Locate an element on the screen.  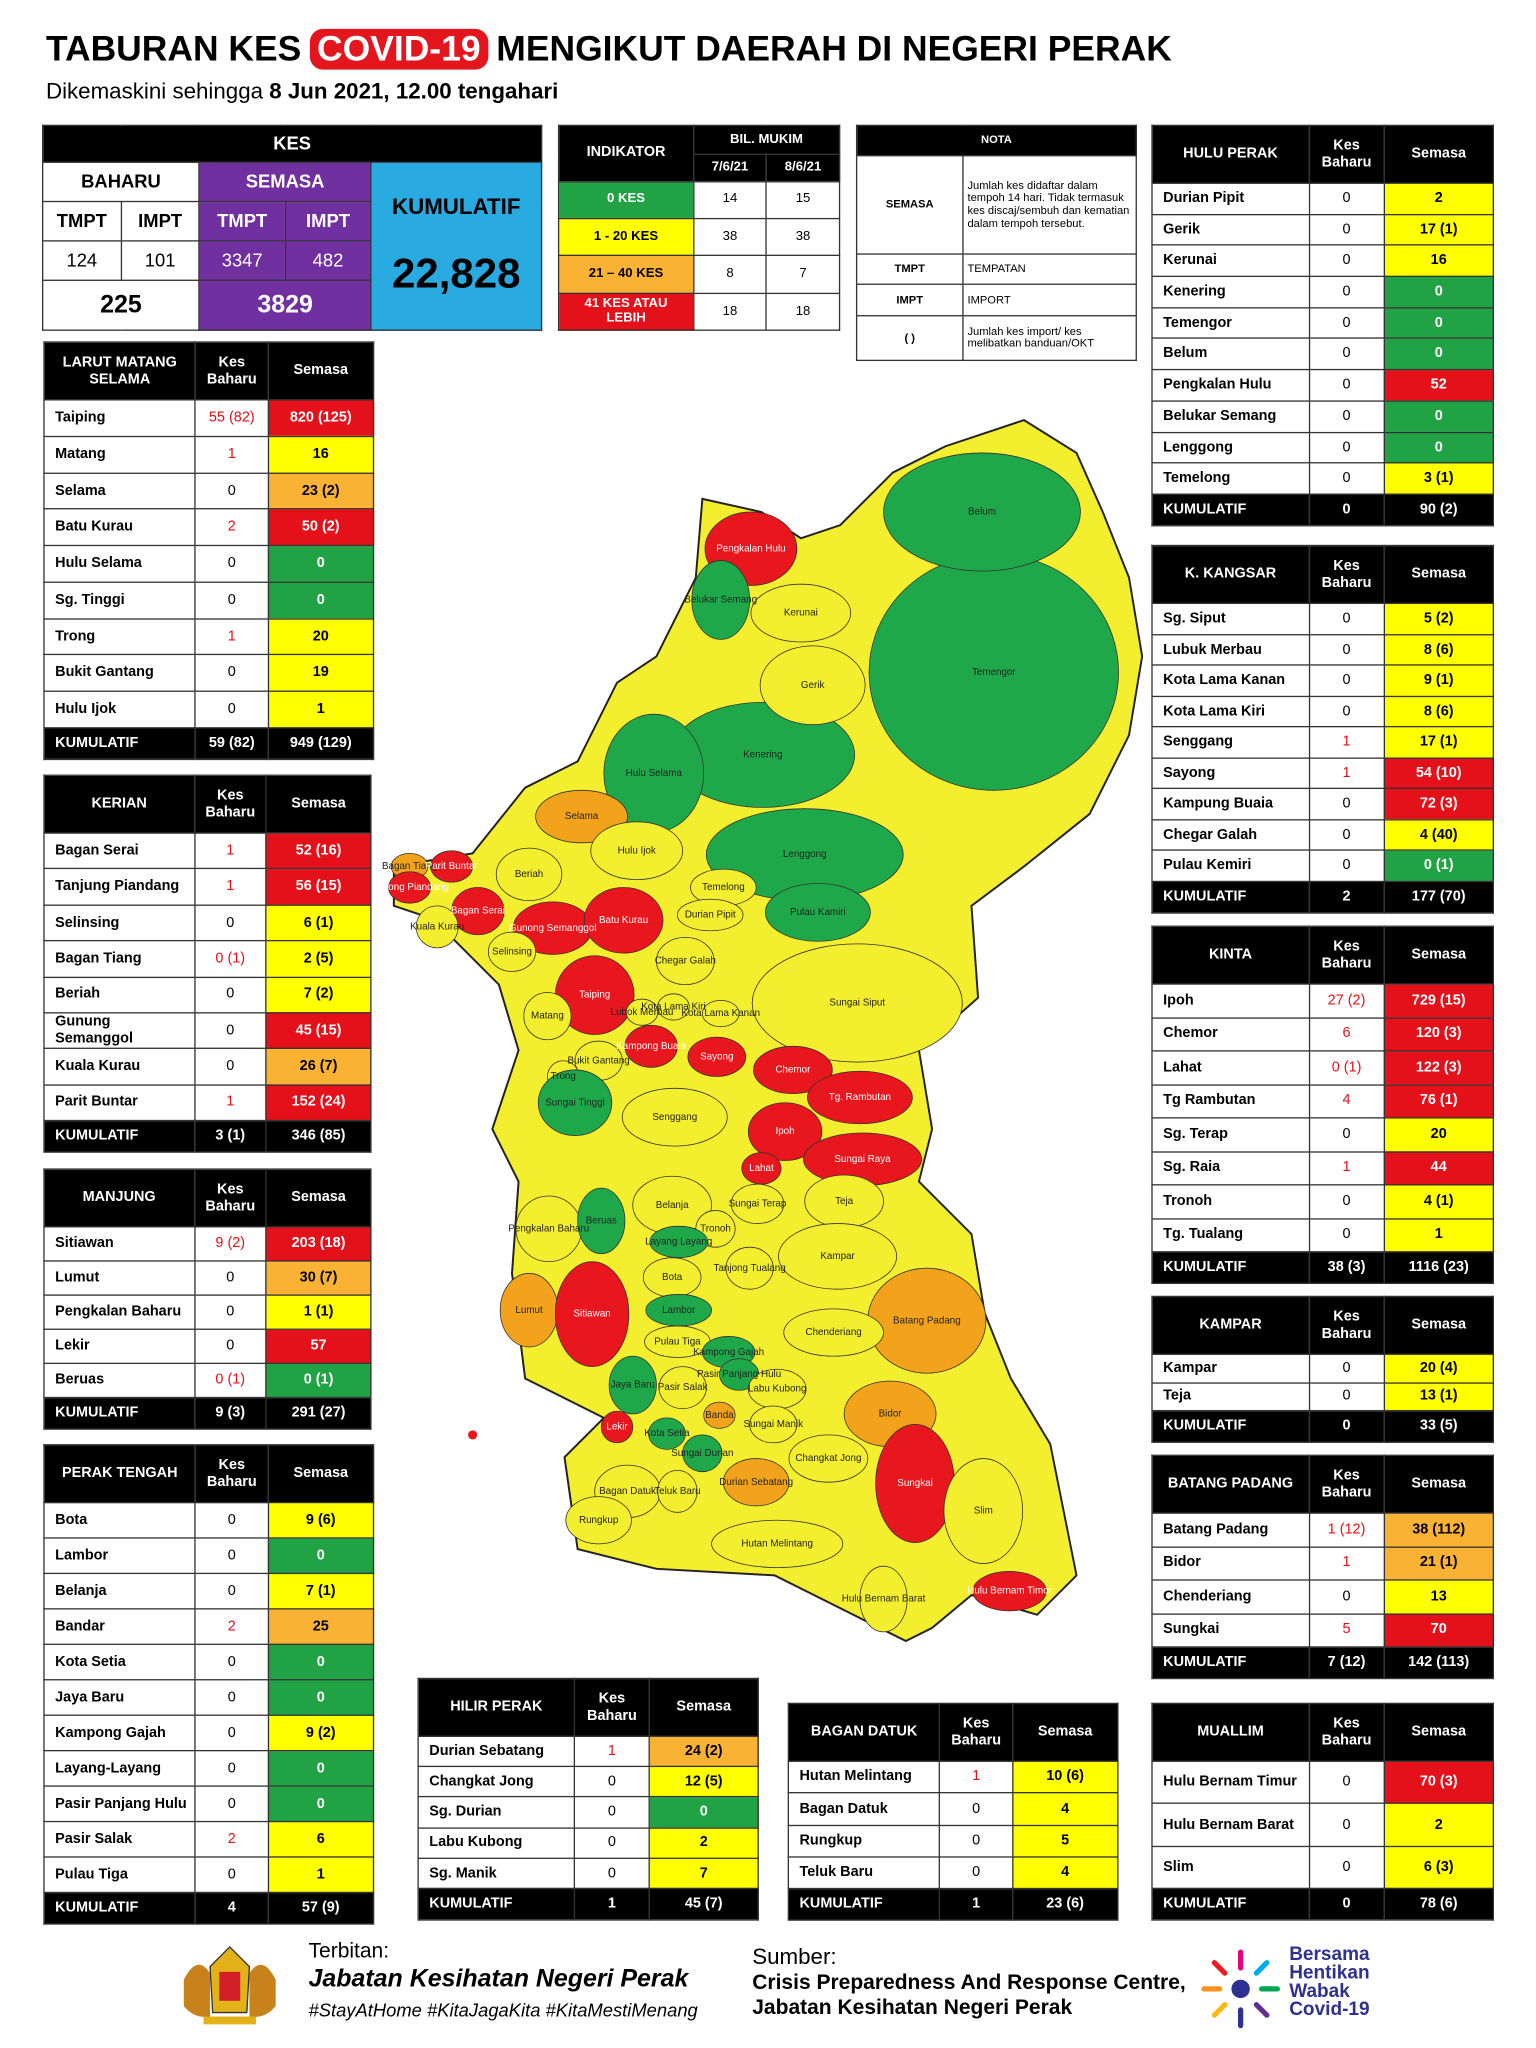
kes-semasa: 20 is located at coordinates (1438, 1134).